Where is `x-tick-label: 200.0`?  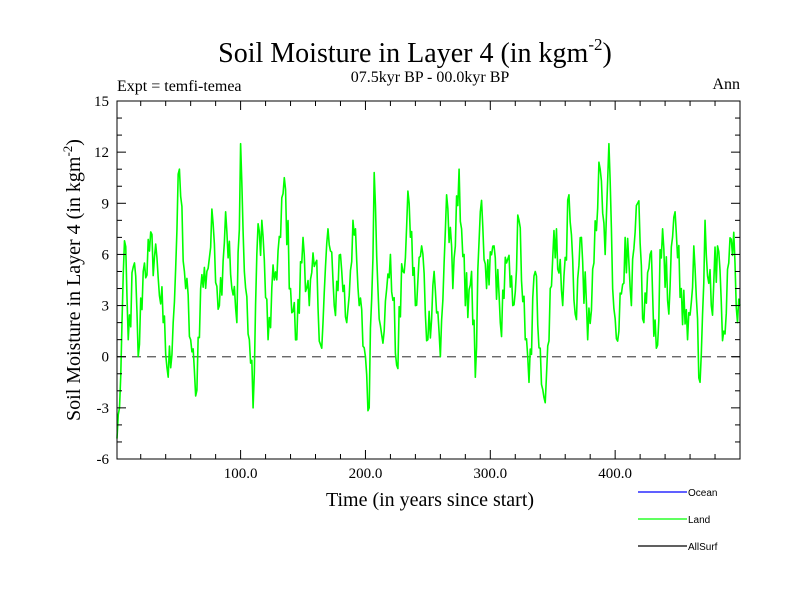
x-tick-label: 200.0 is located at coordinates (366, 474).